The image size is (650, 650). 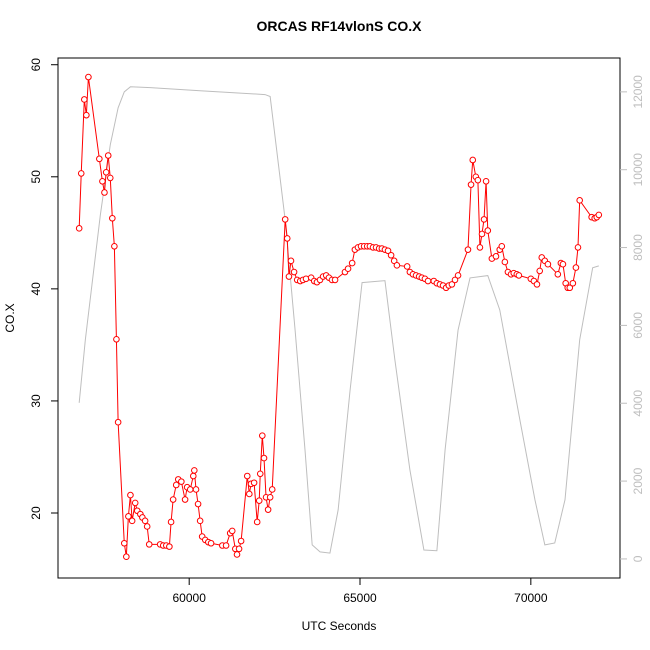 I want to click on x-tick-label: 60000, so click(x=190, y=598).